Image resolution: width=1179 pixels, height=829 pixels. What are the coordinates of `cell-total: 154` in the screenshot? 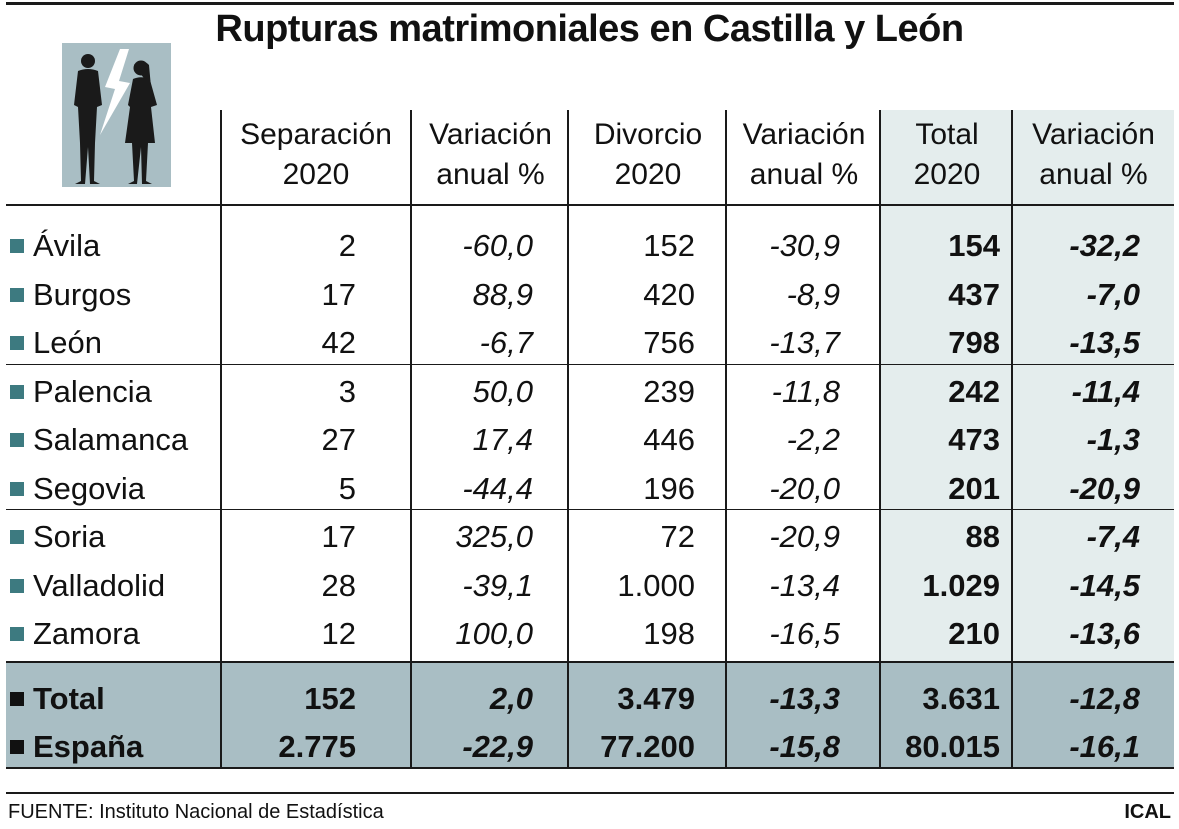 It's located at (974, 245).